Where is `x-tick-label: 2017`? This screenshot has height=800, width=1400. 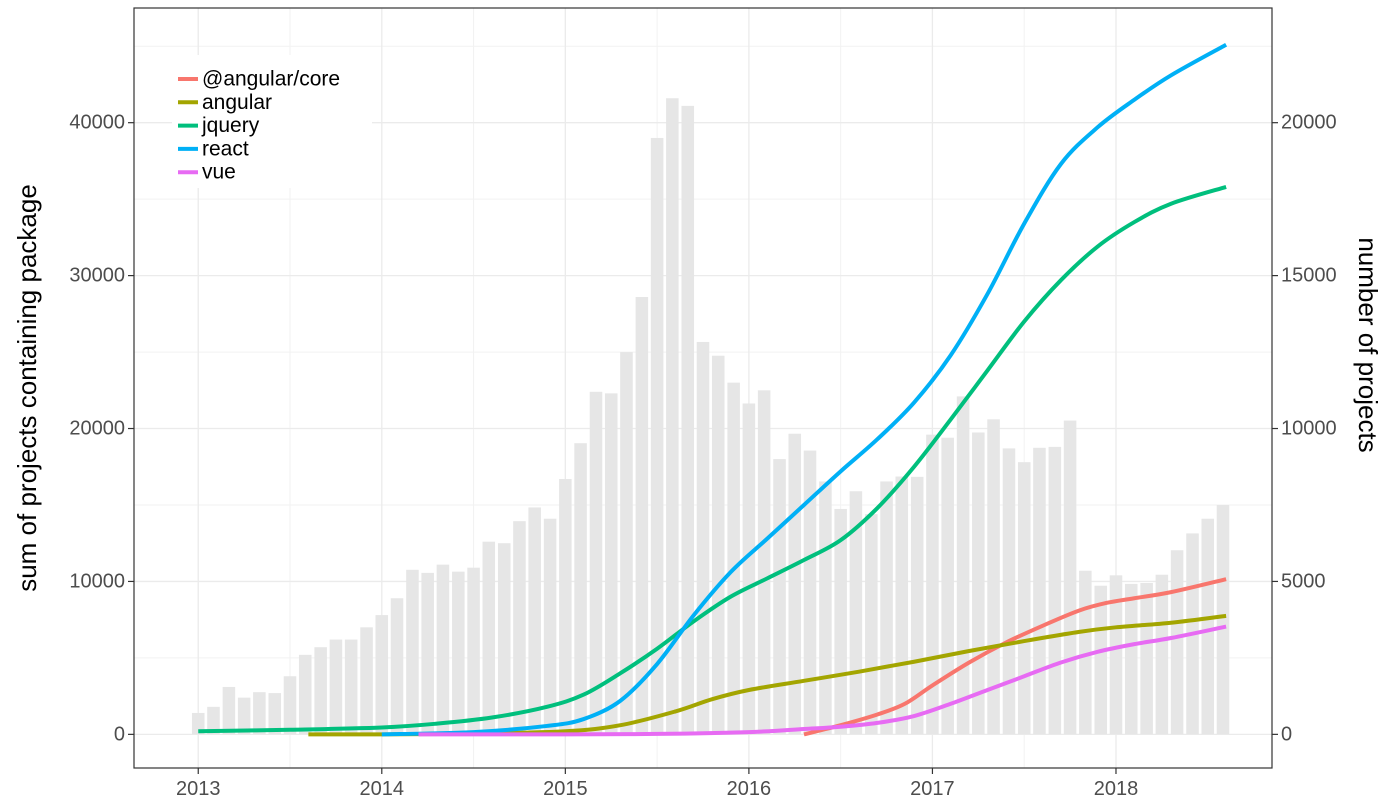
x-tick-label: 2017 is located at coordinates (932, 789).